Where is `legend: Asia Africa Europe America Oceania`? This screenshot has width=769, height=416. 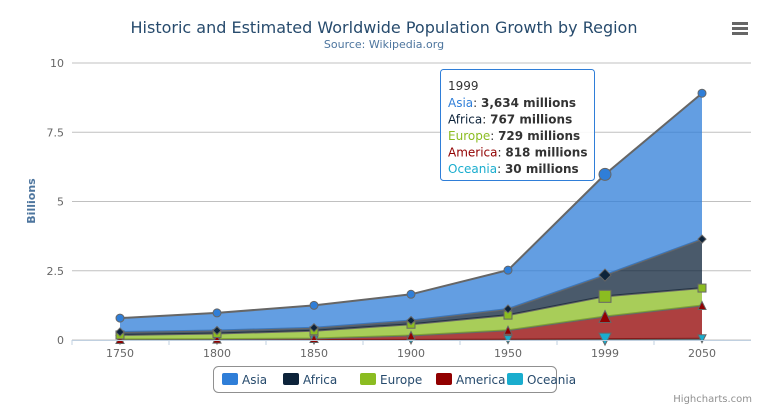 legend: Asia Africa Europe America Oceania is located at coordinates (394, 379).